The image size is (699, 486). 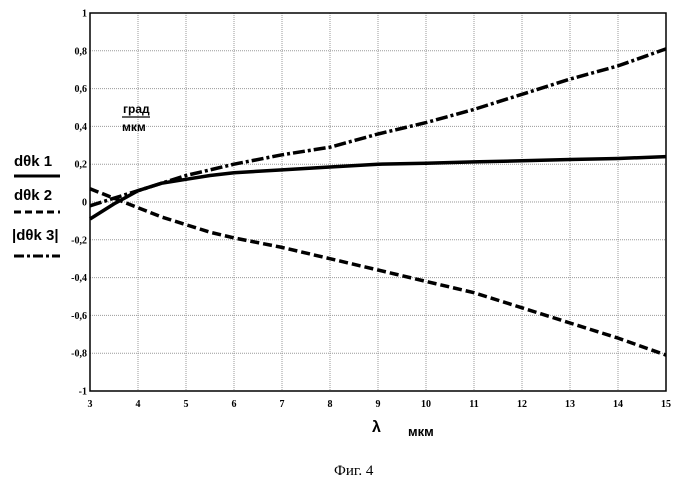 I want to click on y-tick-label: 0,8, so click(x=81, y=51).